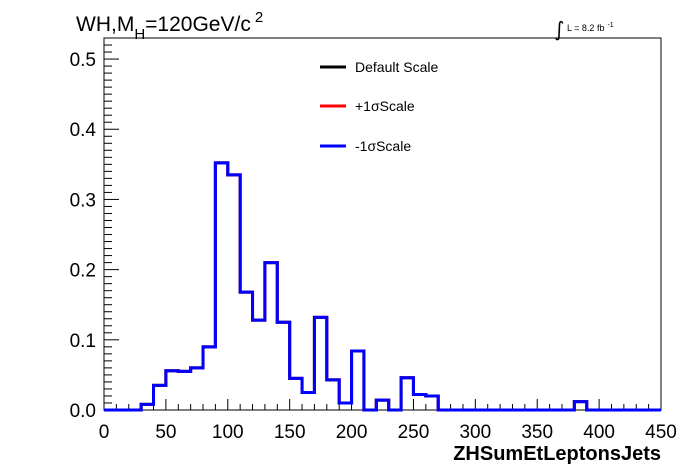 The height and width of the screenshot is (472, 696). Describe the element at coordinates (661, 432) in the screenshot. I see `x-tick-label: 450` at that location.